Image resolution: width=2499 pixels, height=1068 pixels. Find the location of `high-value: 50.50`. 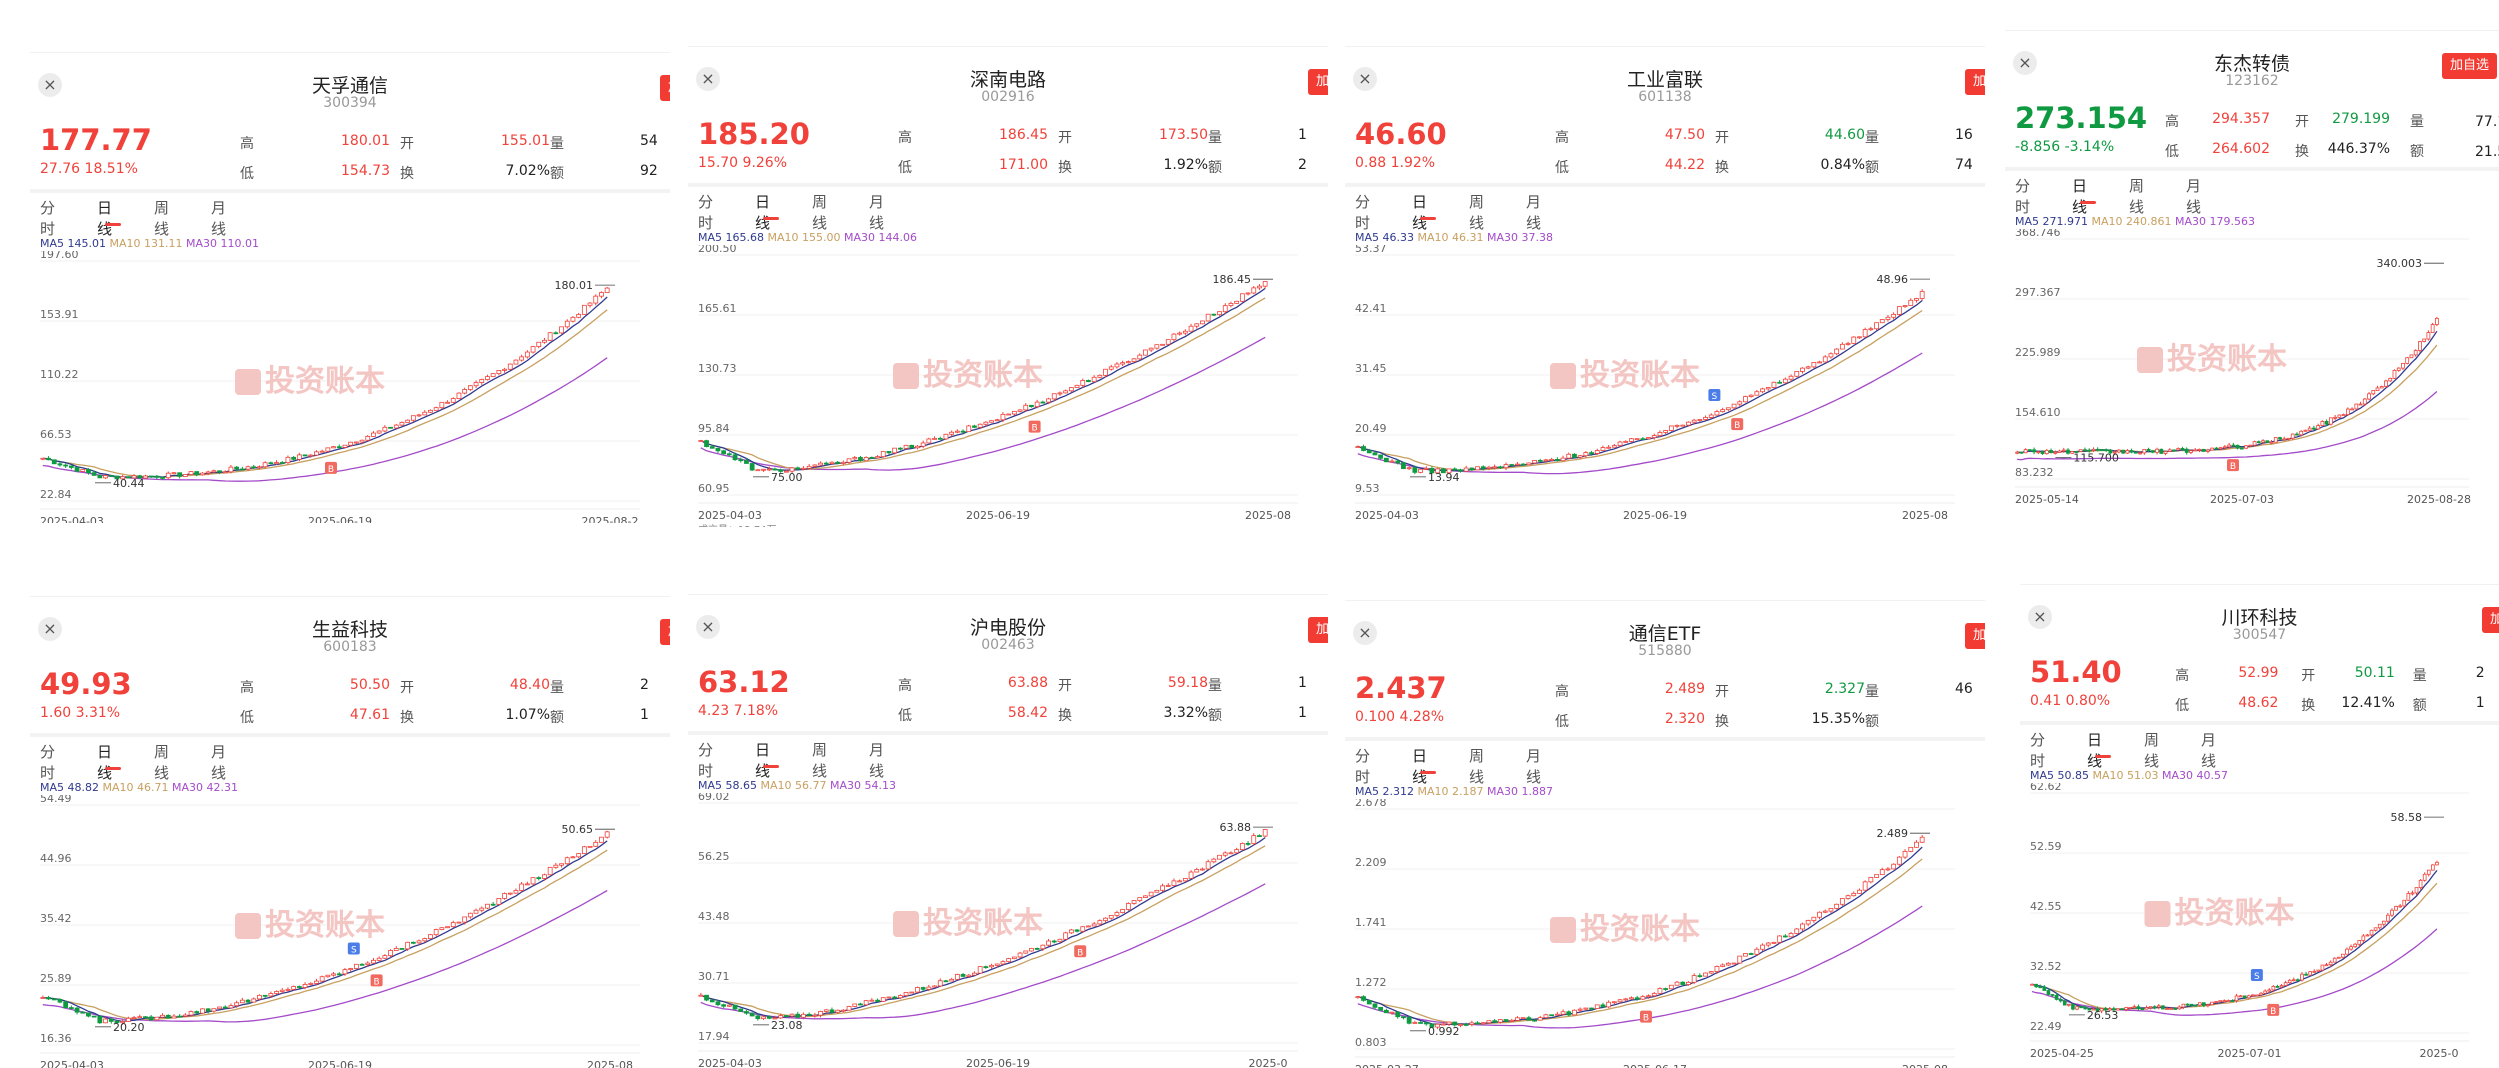

high-value: 50.50 is located at coordinates (369, 685).